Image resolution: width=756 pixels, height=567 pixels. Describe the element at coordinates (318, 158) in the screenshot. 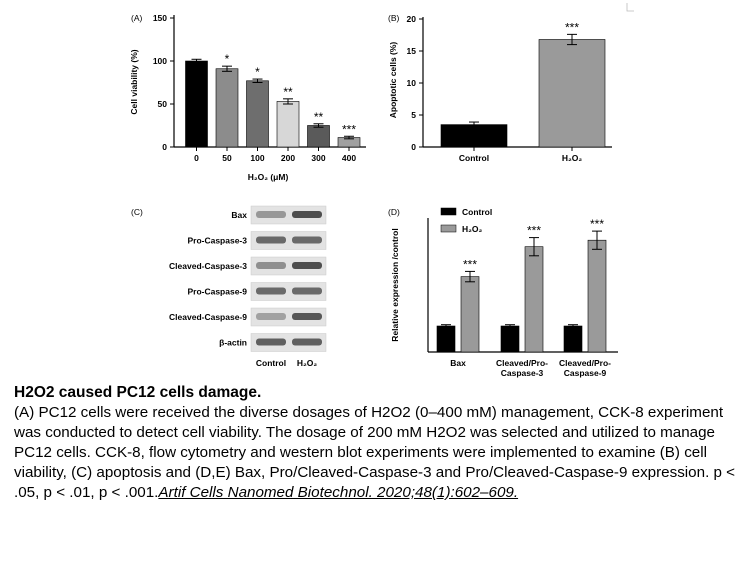

I see `panel-a-xtick-label: 300` at that location.